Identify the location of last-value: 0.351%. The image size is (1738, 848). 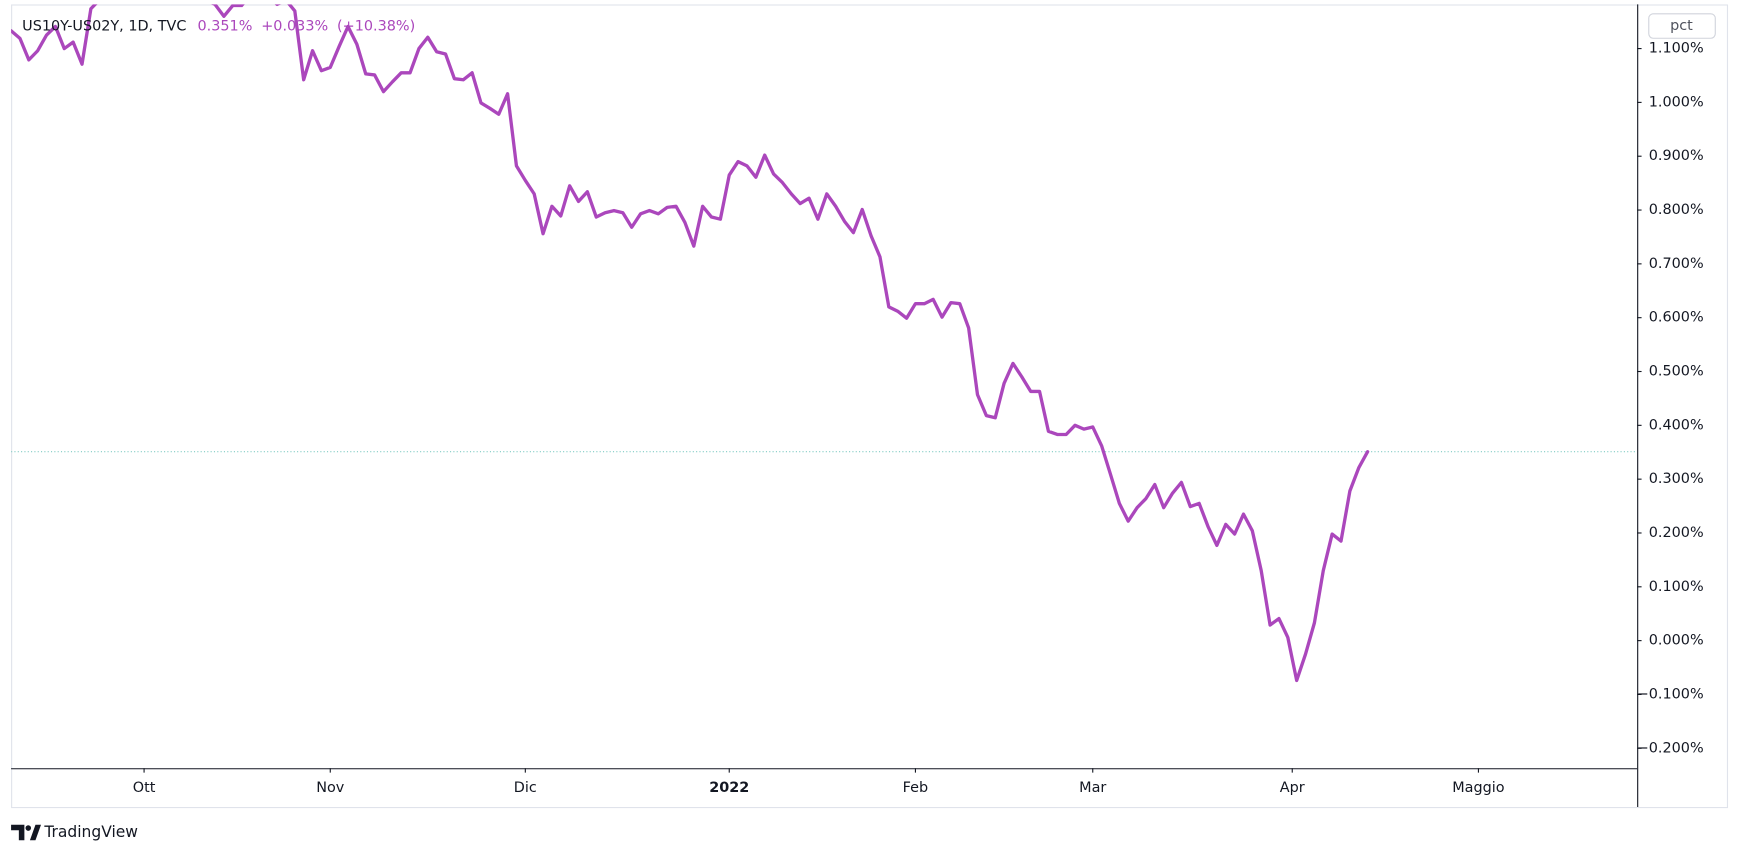
(224, 27).